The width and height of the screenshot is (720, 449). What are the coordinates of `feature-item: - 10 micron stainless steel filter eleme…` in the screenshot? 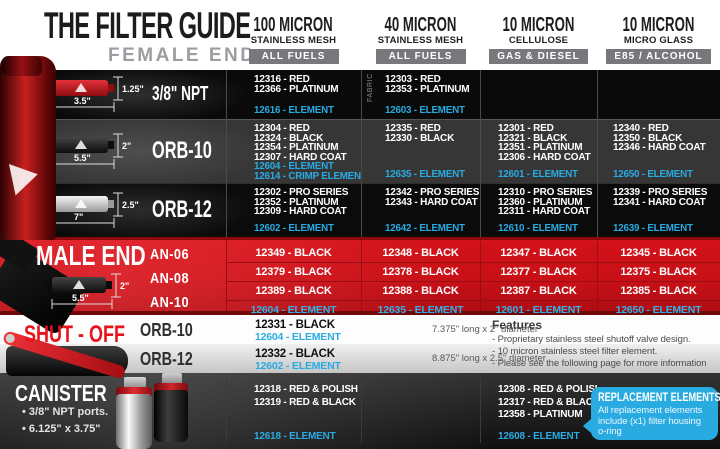 It's located at (575, 351).